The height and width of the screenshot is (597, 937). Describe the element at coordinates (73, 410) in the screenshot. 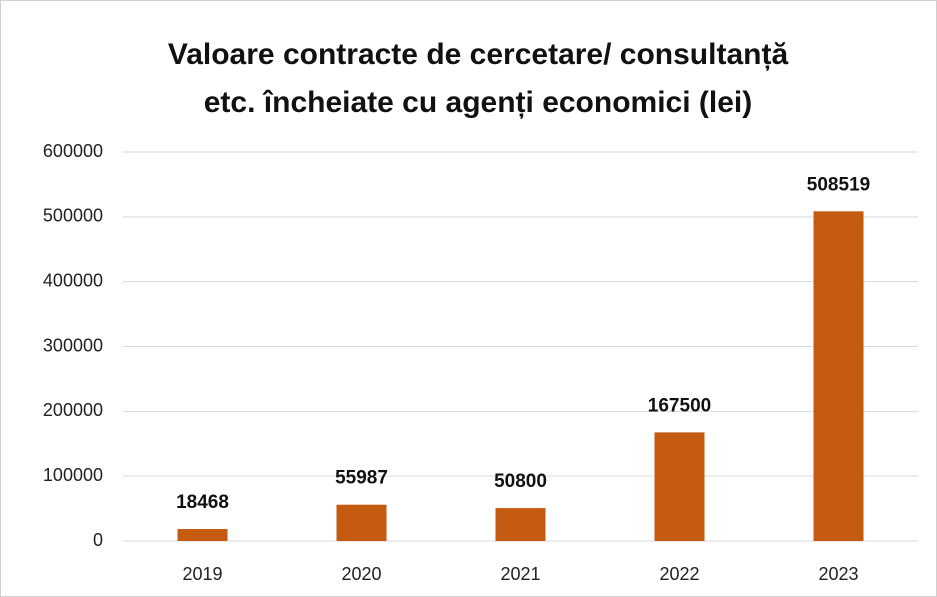

I see `y-tick-label: 200000` at that location.